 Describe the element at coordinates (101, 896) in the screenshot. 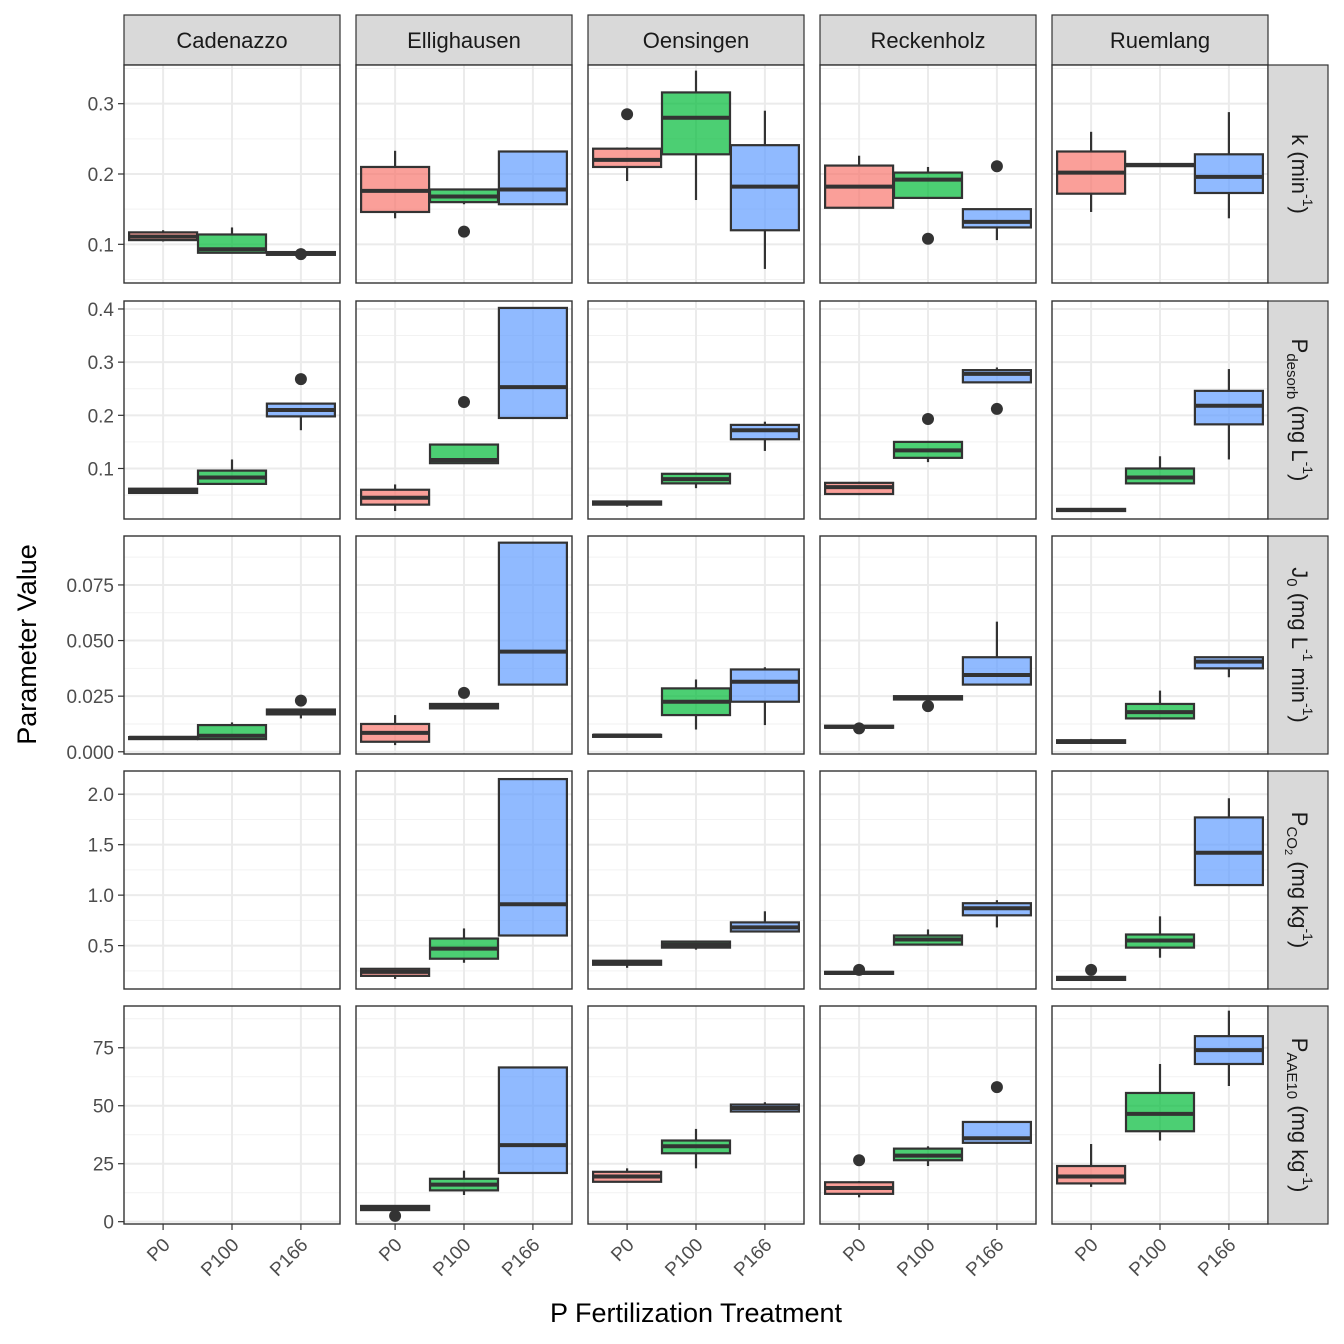

I see `y-tick-label: 1.0` at that location.